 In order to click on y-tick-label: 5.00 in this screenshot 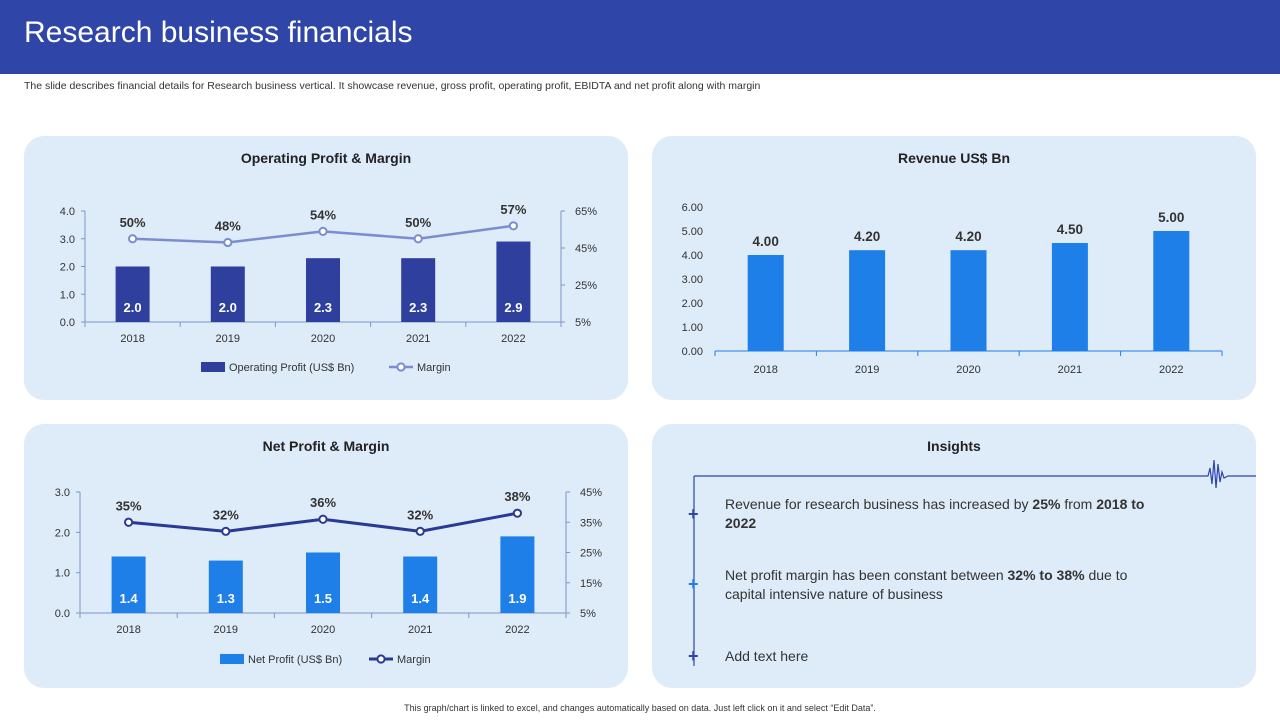, I will do `click(692, 232)`.